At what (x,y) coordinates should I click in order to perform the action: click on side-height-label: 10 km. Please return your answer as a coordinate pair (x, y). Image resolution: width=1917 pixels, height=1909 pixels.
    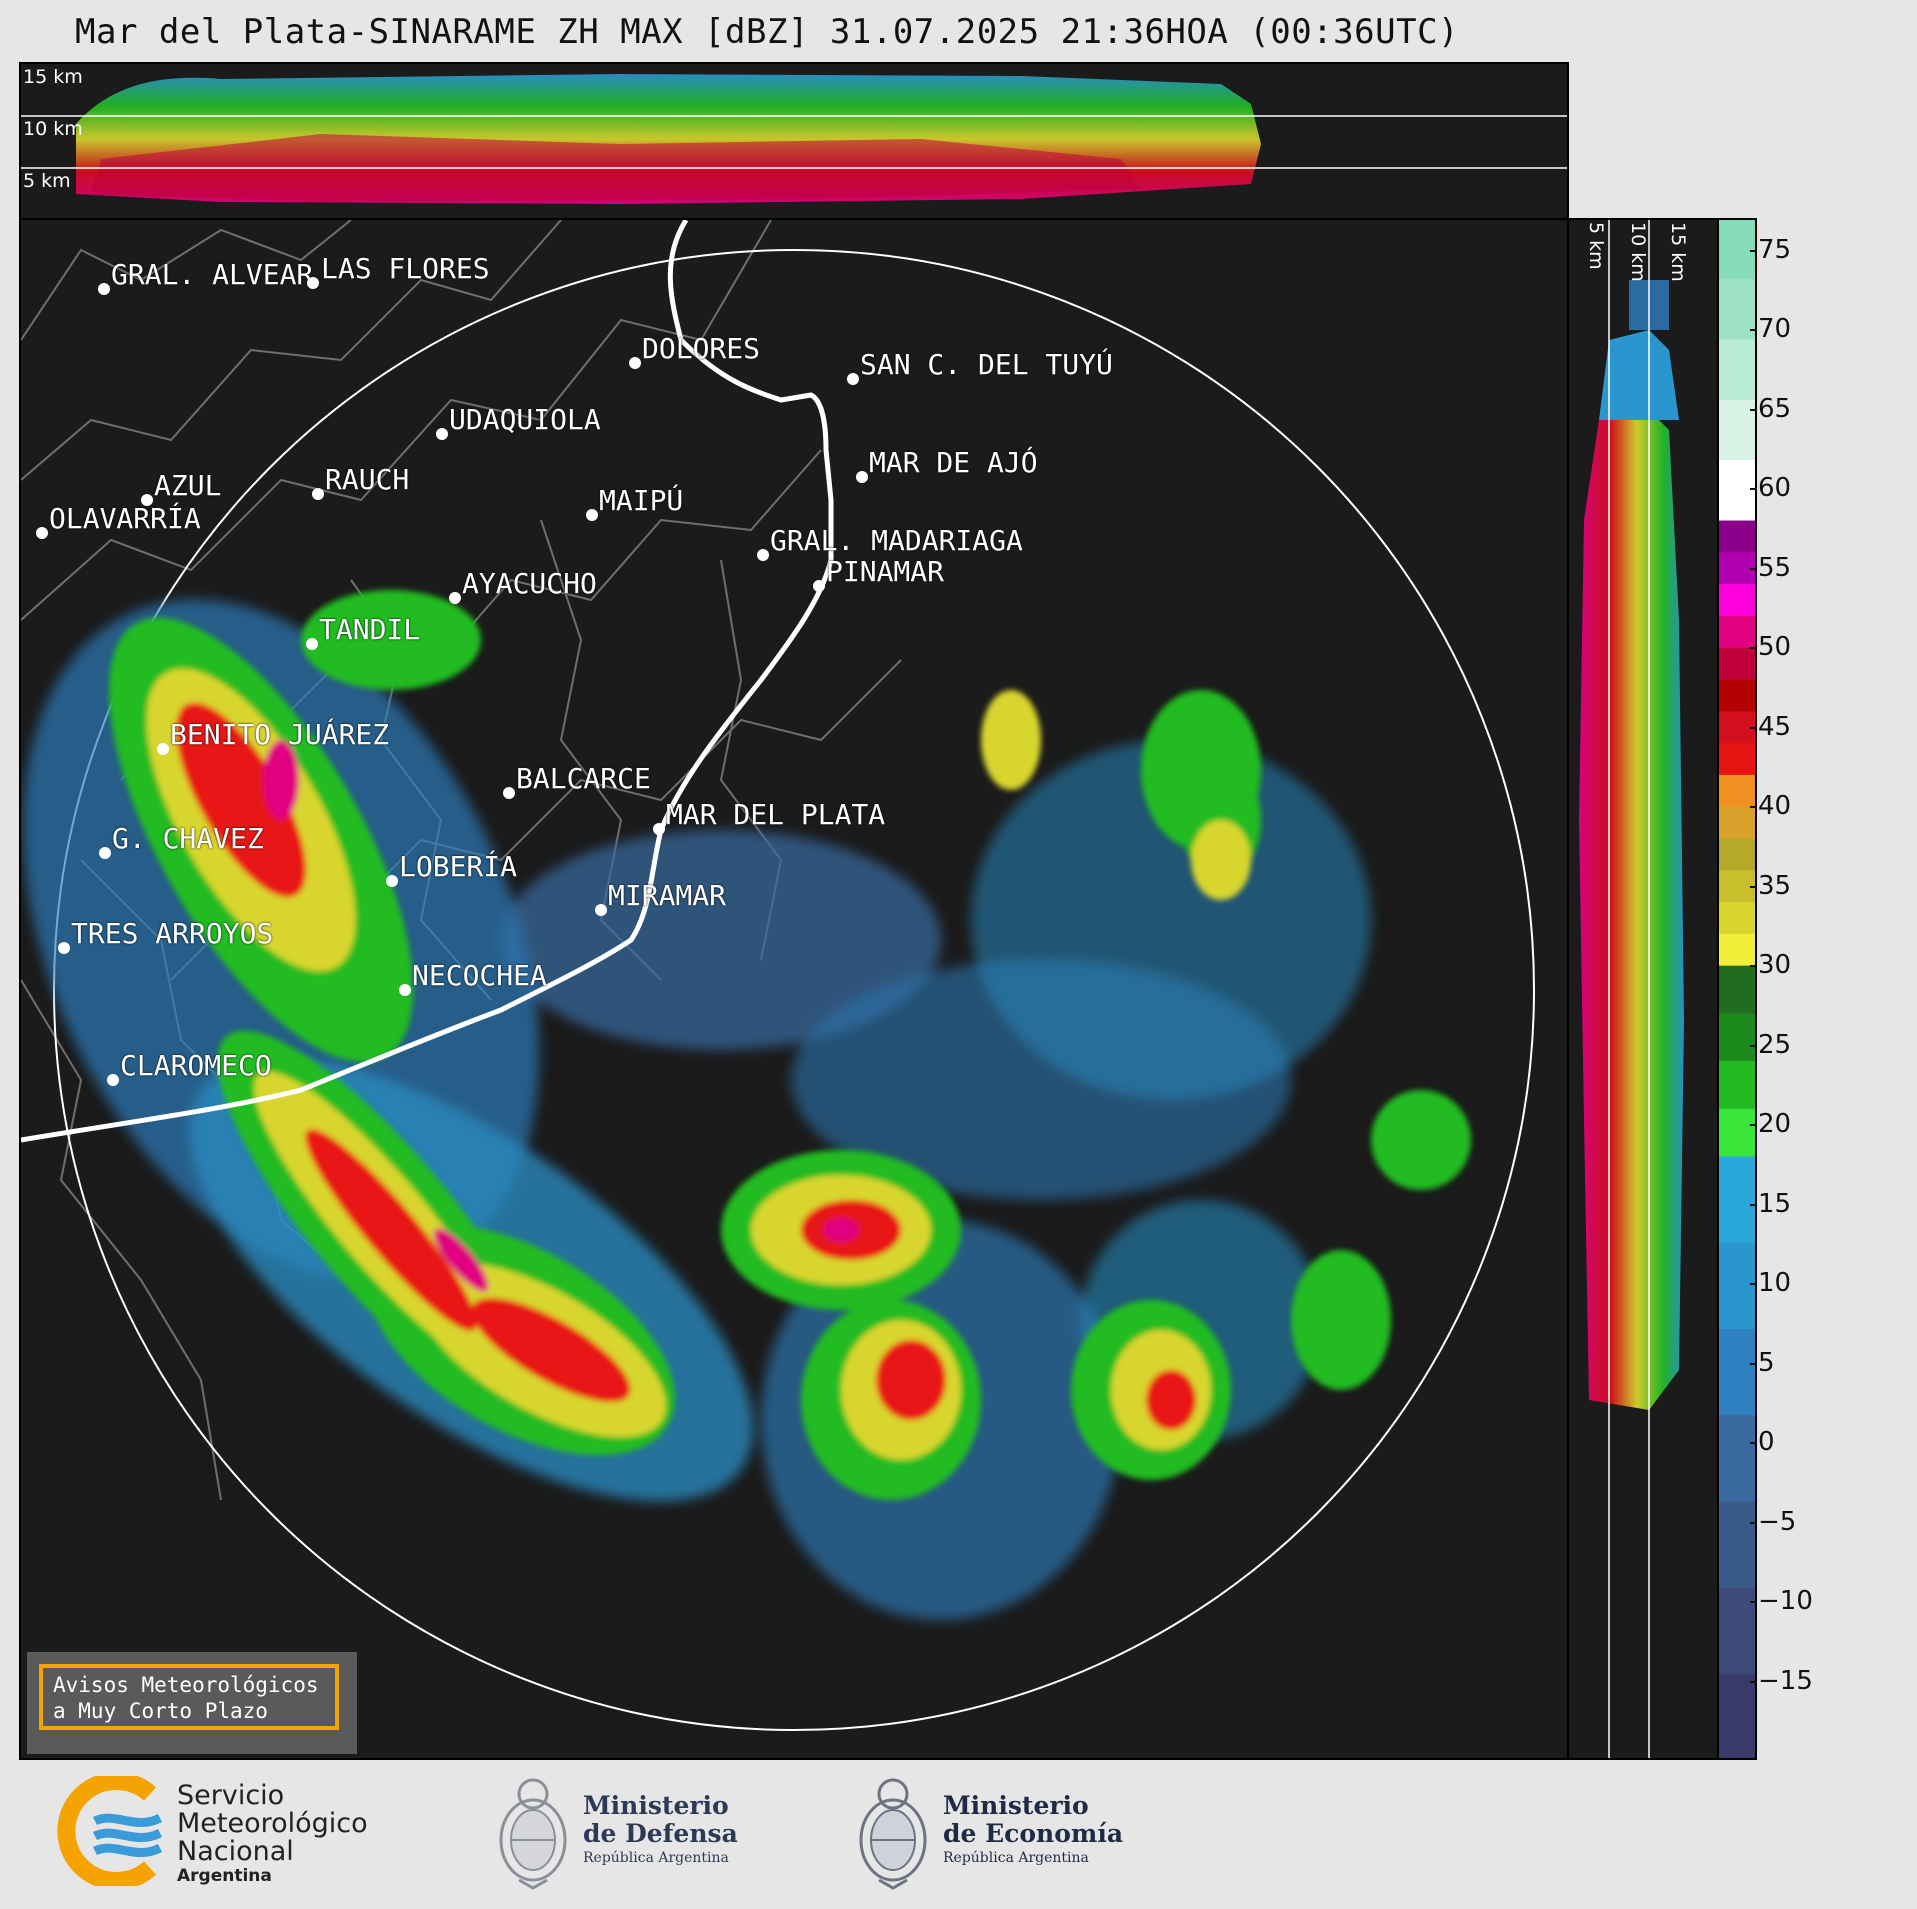
    Looking at the image, I should click on (1638, 252).